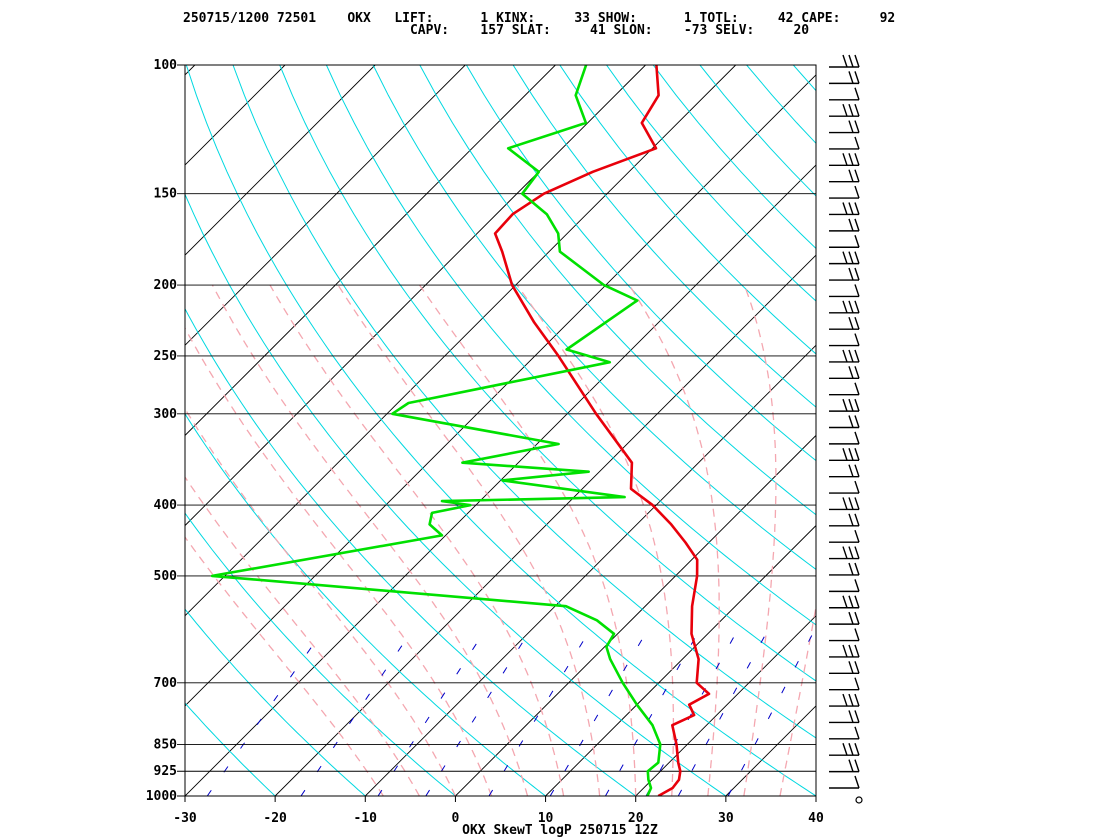 Image resolution: width=1120 pixels, height=840 pixels. Describe the element at coordinates (165, 771) in the screenshot. I see `pressure-label: 925` at that location.